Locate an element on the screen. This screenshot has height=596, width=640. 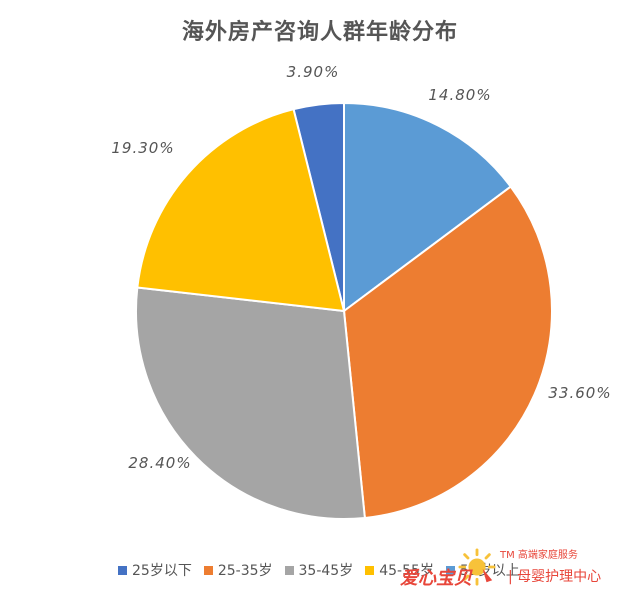
watermark-sub: | 母婴护理中心 is located at coordinates (555, 577).